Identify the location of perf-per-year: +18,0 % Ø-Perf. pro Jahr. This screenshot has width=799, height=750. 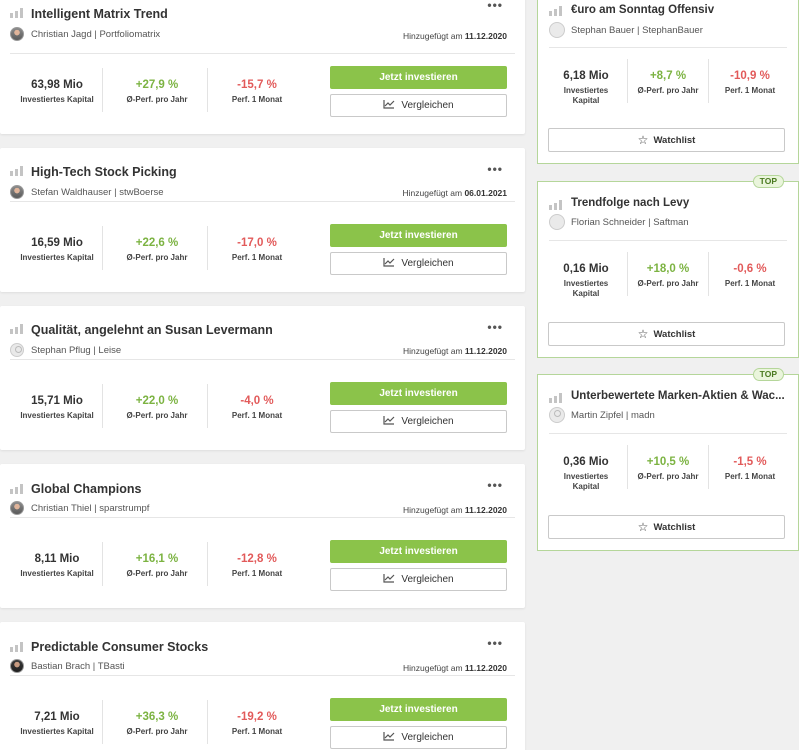
(668, 275).